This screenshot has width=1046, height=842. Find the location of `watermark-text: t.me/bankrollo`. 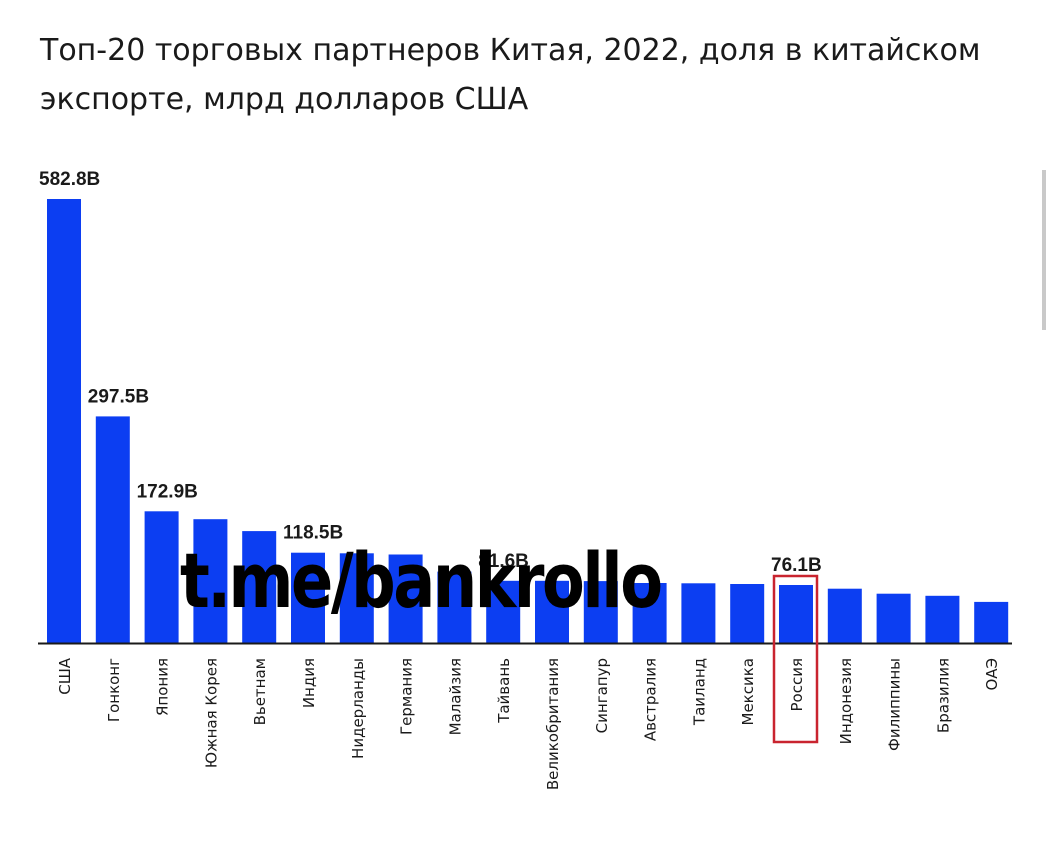

watermark-text: t.me/bankrollo is located at coordinates (421, 580).